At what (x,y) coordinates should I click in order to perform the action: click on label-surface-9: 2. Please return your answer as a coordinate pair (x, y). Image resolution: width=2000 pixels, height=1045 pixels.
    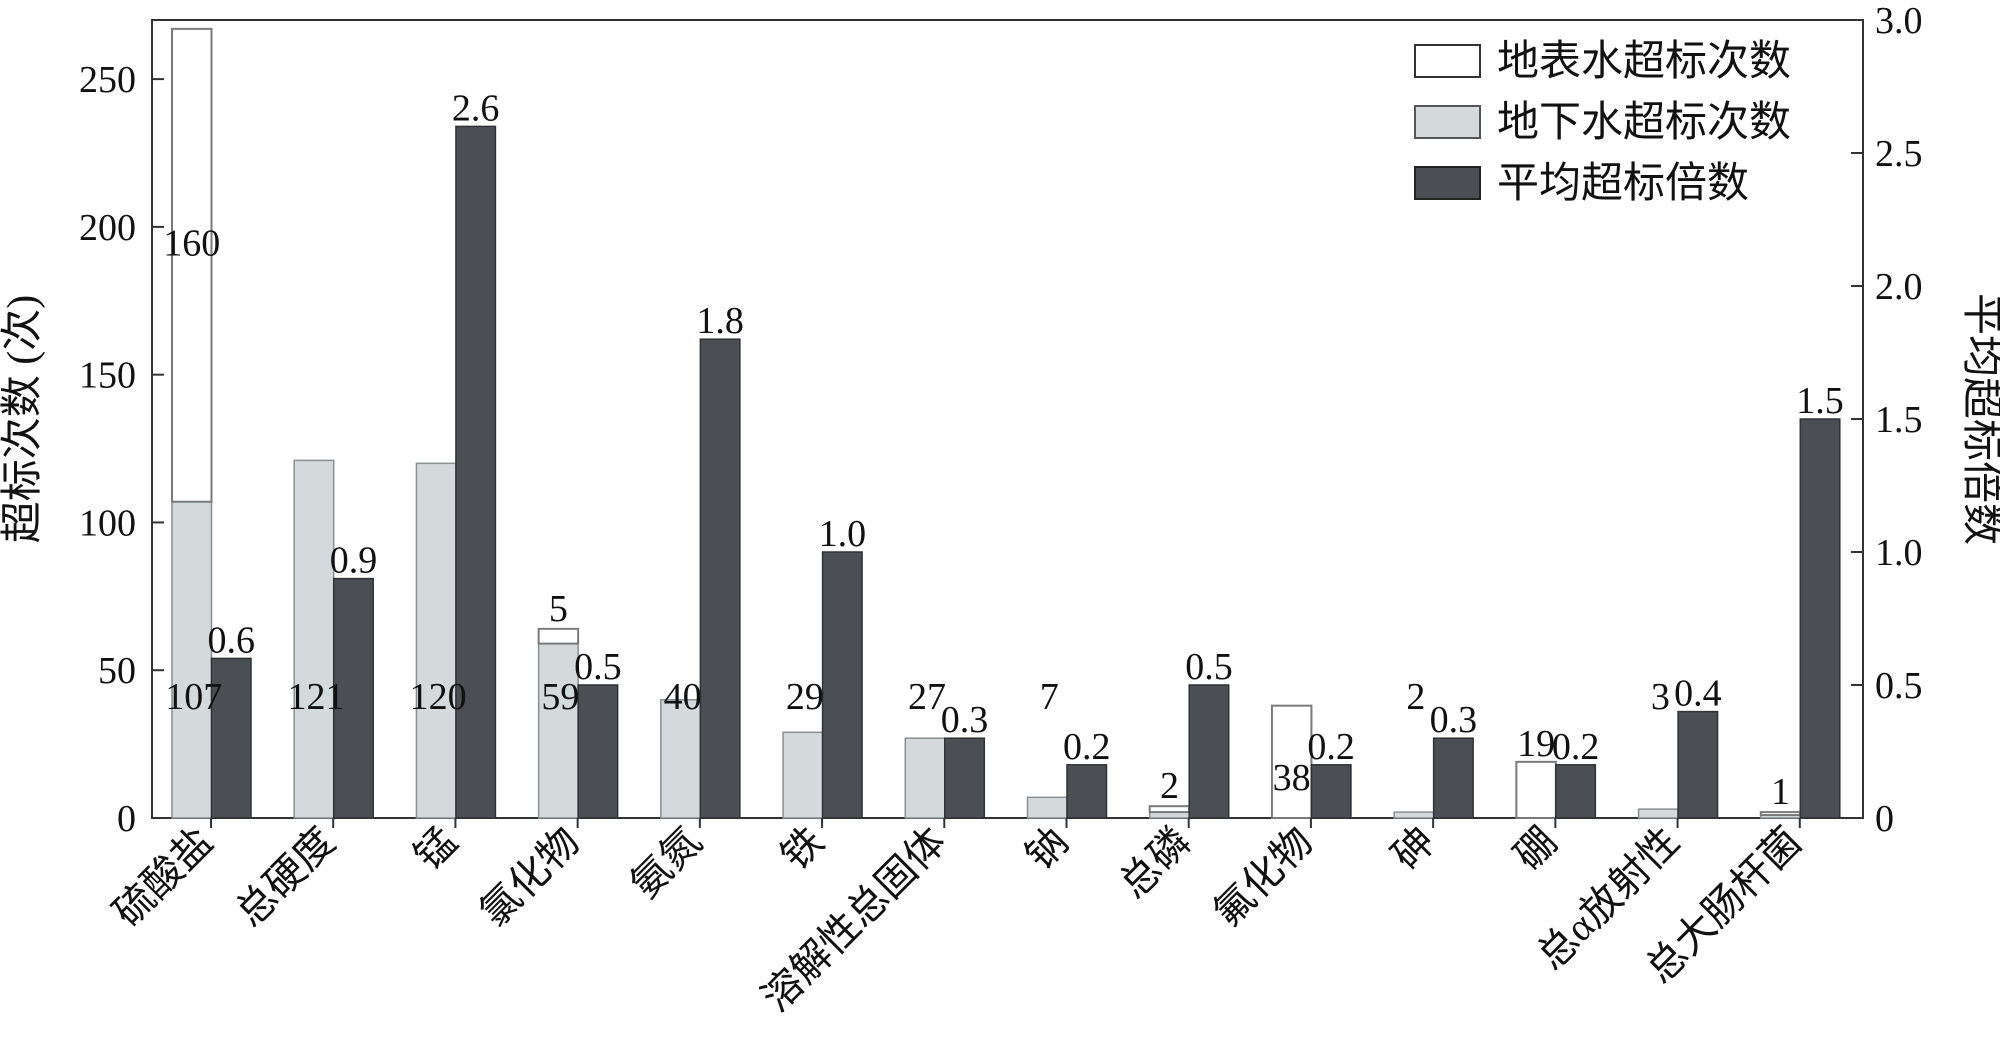
    Looking at the image, I should click on (1169, 786).